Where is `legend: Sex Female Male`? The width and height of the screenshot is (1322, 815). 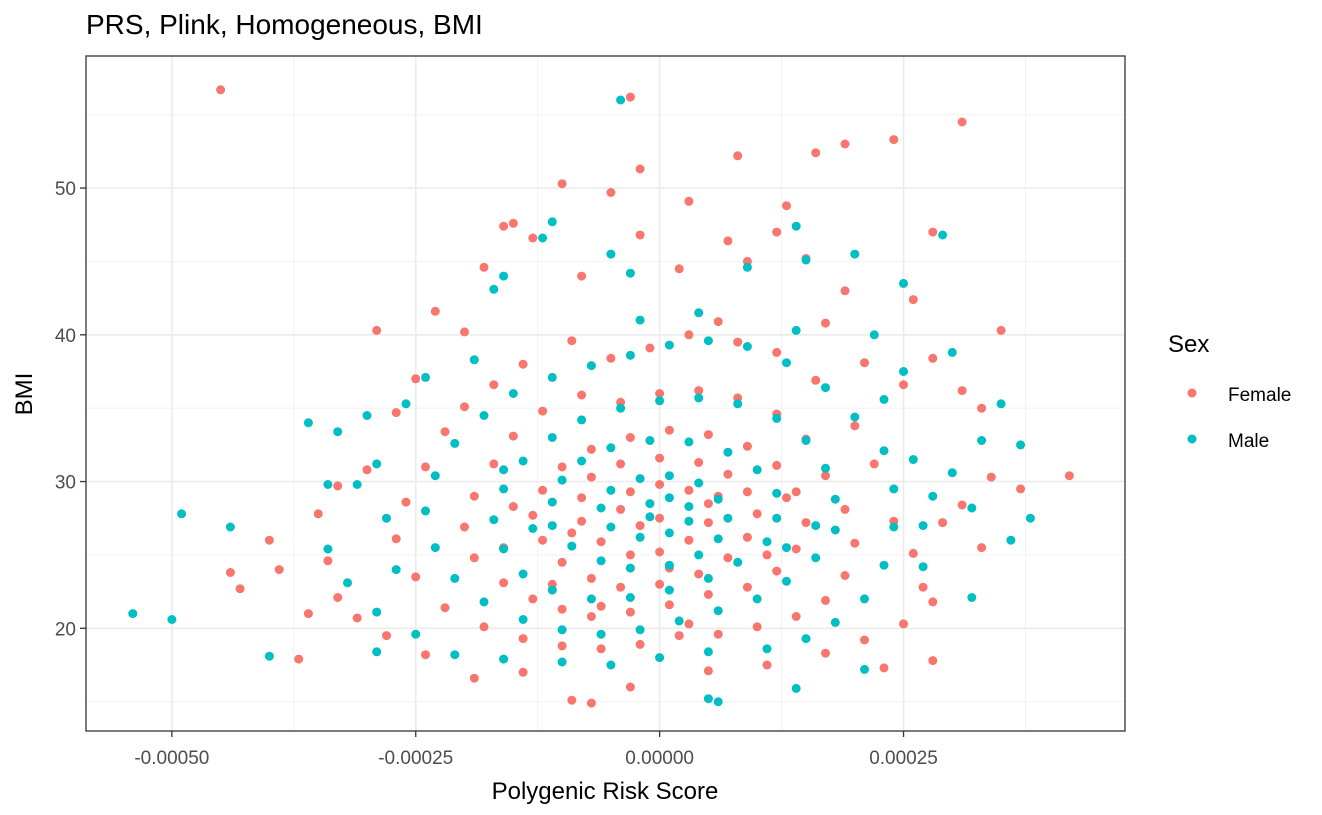
legend: Sex Female Male is located at coordinates (1229, 391).